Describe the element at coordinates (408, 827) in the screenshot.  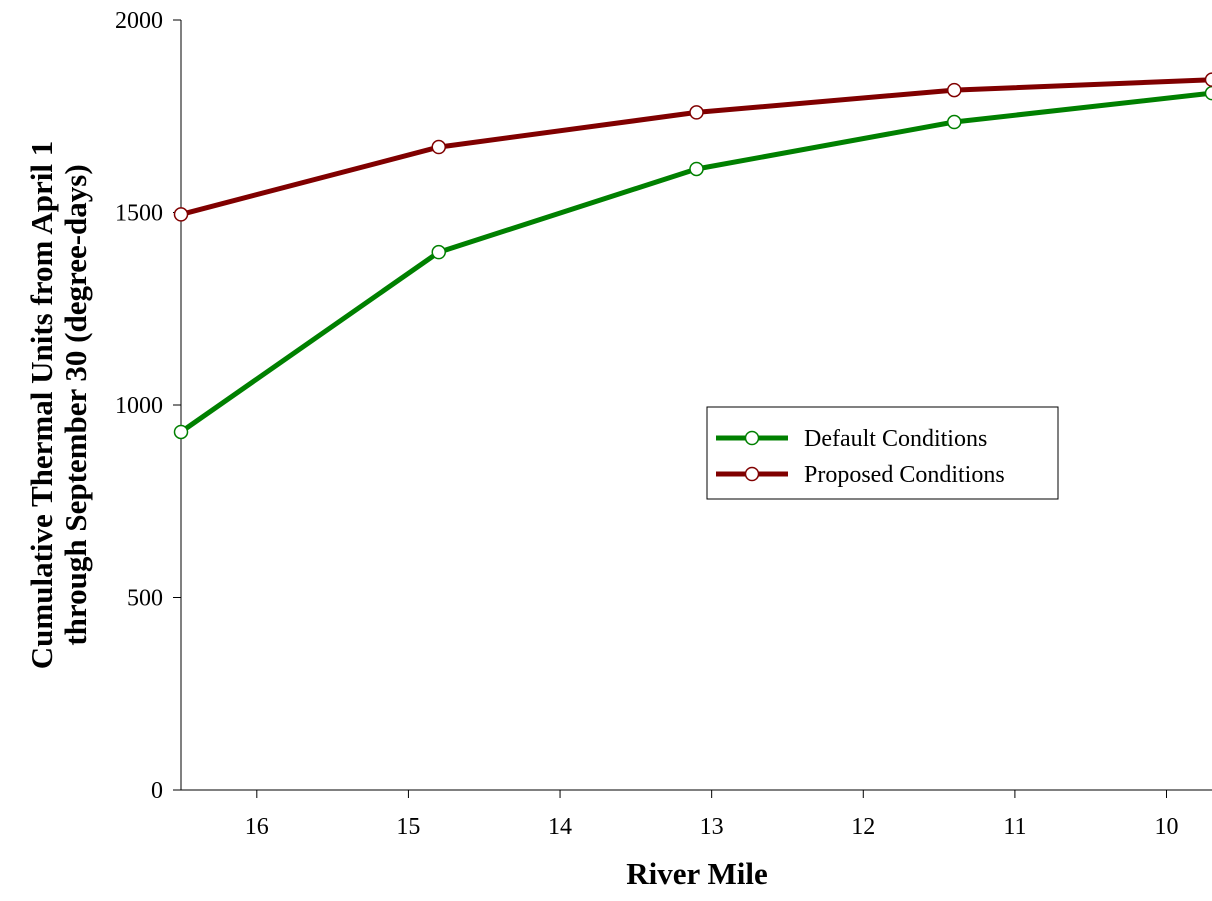
I see `x-tick-label: 15` at that location.